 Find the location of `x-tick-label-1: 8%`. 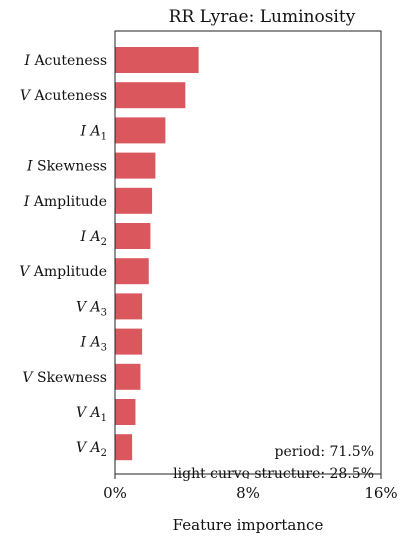

x-tick-label-1: 8% is located at coordinates (248, 493).